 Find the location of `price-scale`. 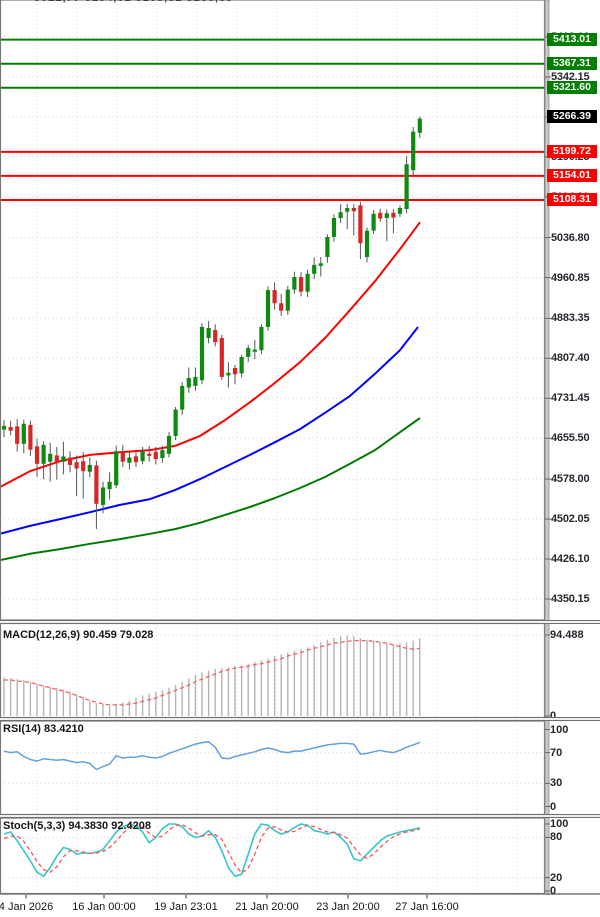

price-scale is located at coordinates (572, 447).